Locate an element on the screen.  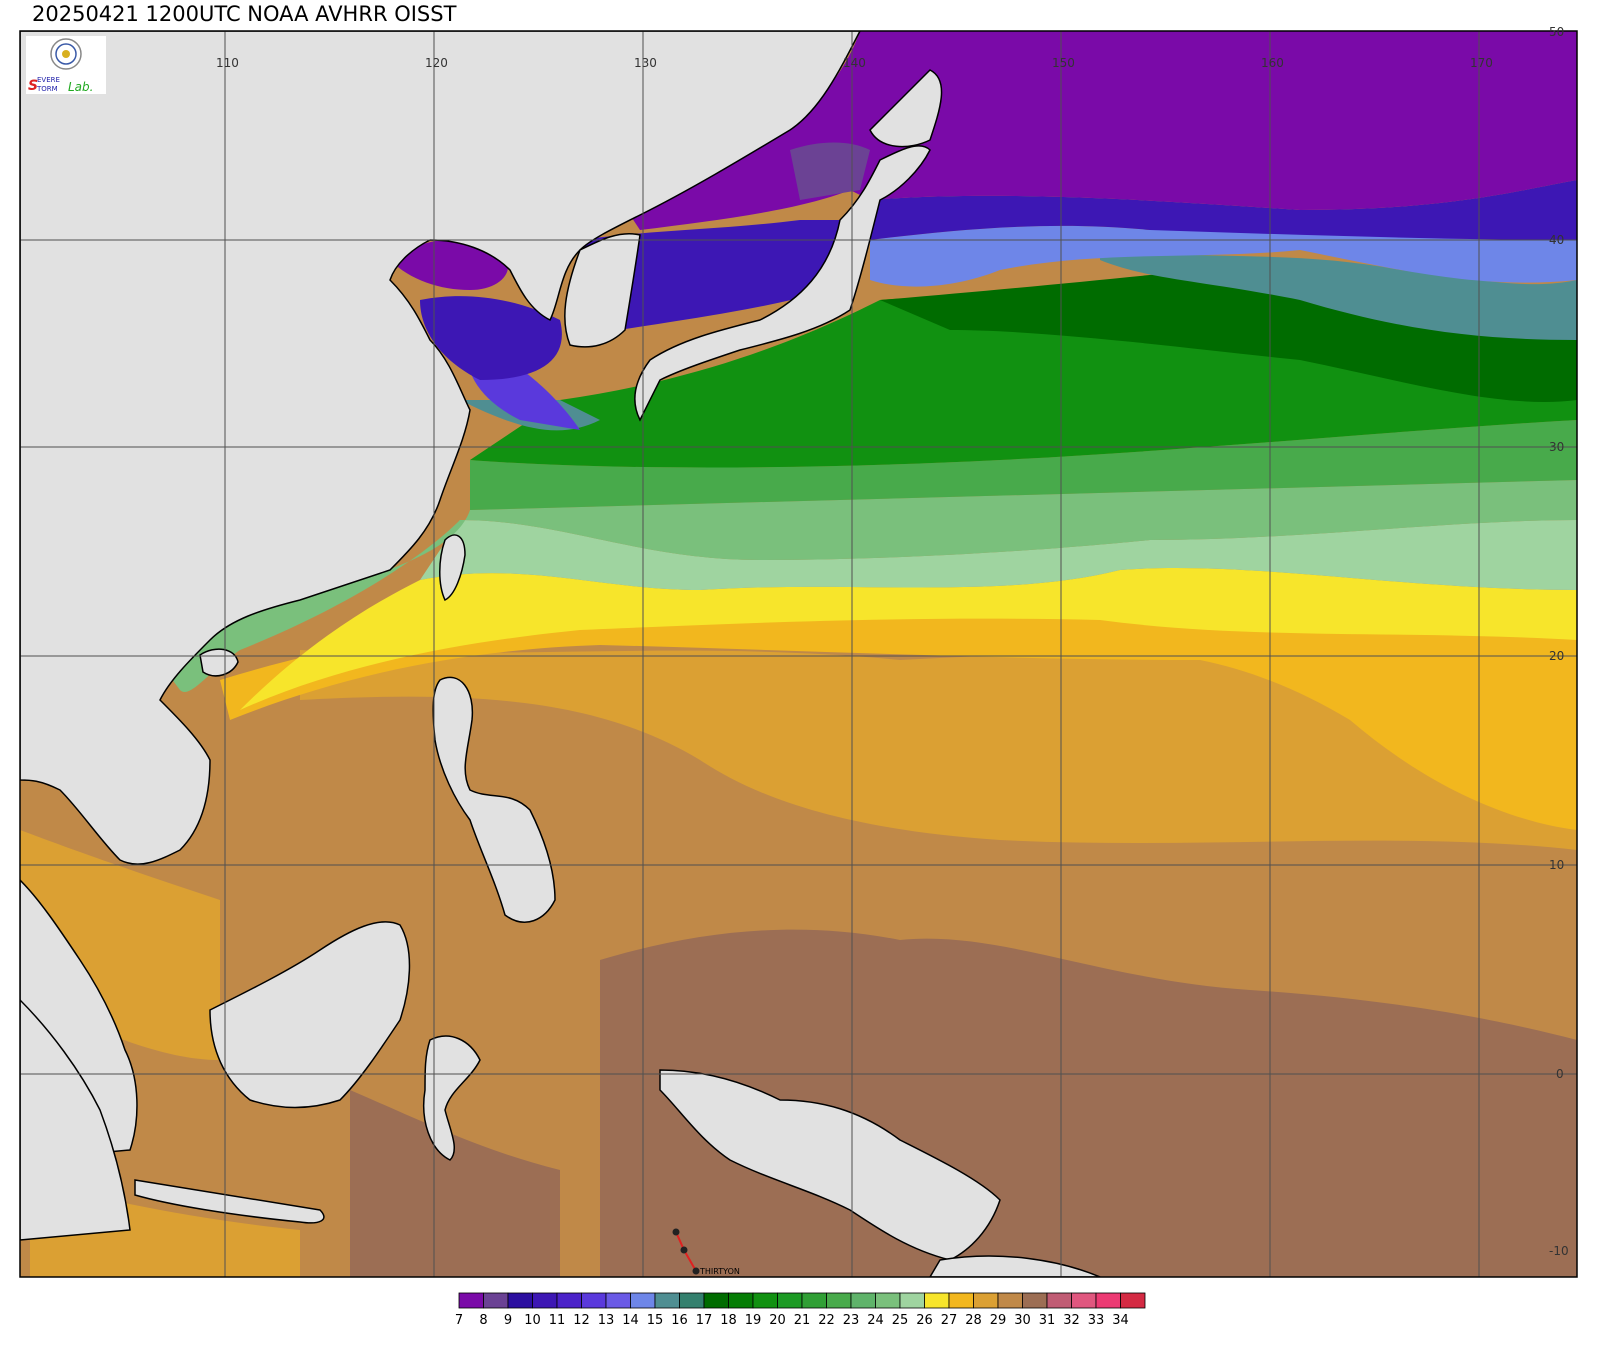
lat-tick: 0 is located at coordinates (1560, 1074).